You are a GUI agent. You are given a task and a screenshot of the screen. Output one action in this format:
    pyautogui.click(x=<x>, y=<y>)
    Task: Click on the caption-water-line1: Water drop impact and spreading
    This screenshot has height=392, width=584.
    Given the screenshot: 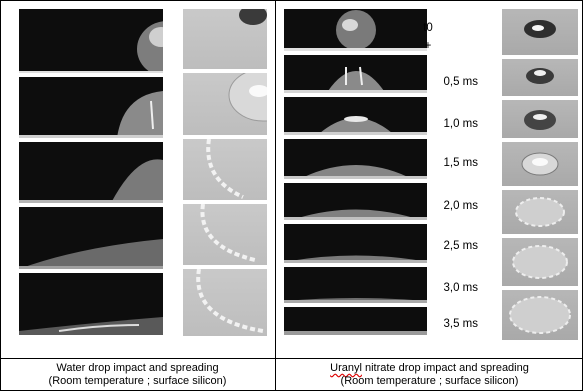 What is the action you would take?
    pyautogui.click(x=137, y=368)
    